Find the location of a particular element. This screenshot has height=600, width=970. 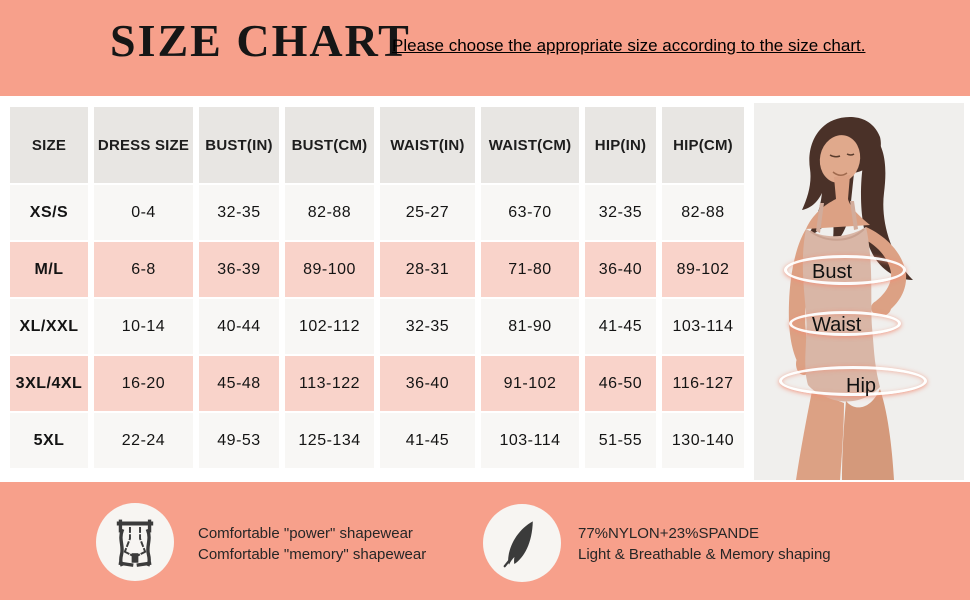

waist-label: Waist is located at coordinates (837, 325).